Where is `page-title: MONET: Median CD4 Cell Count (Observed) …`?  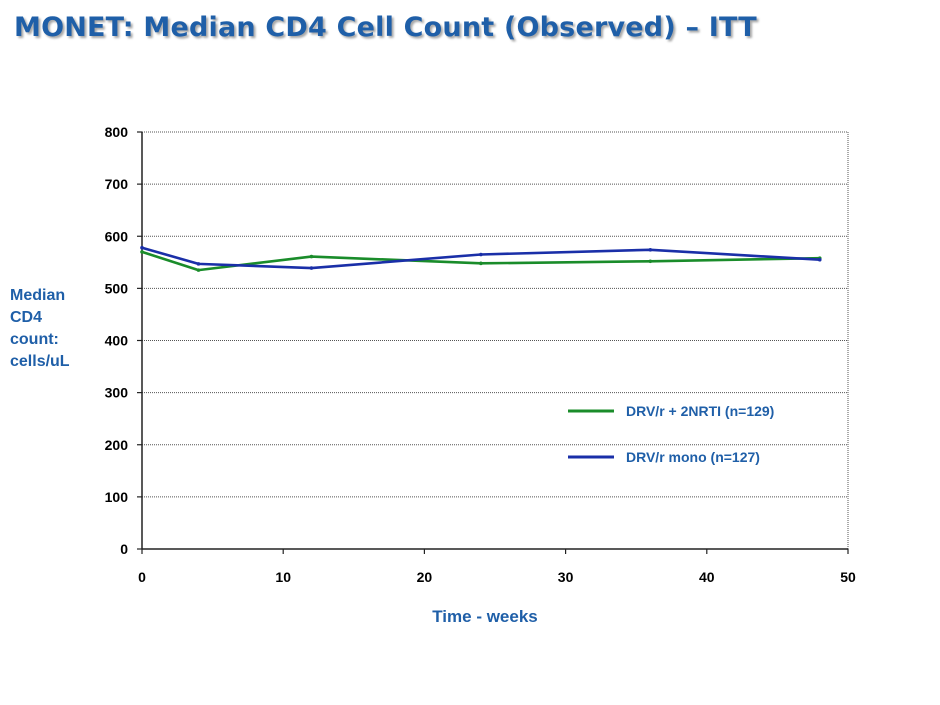
page-title: MONET: Median CD4 Cell Count (Observed) … is located at coordinates (385, 27).